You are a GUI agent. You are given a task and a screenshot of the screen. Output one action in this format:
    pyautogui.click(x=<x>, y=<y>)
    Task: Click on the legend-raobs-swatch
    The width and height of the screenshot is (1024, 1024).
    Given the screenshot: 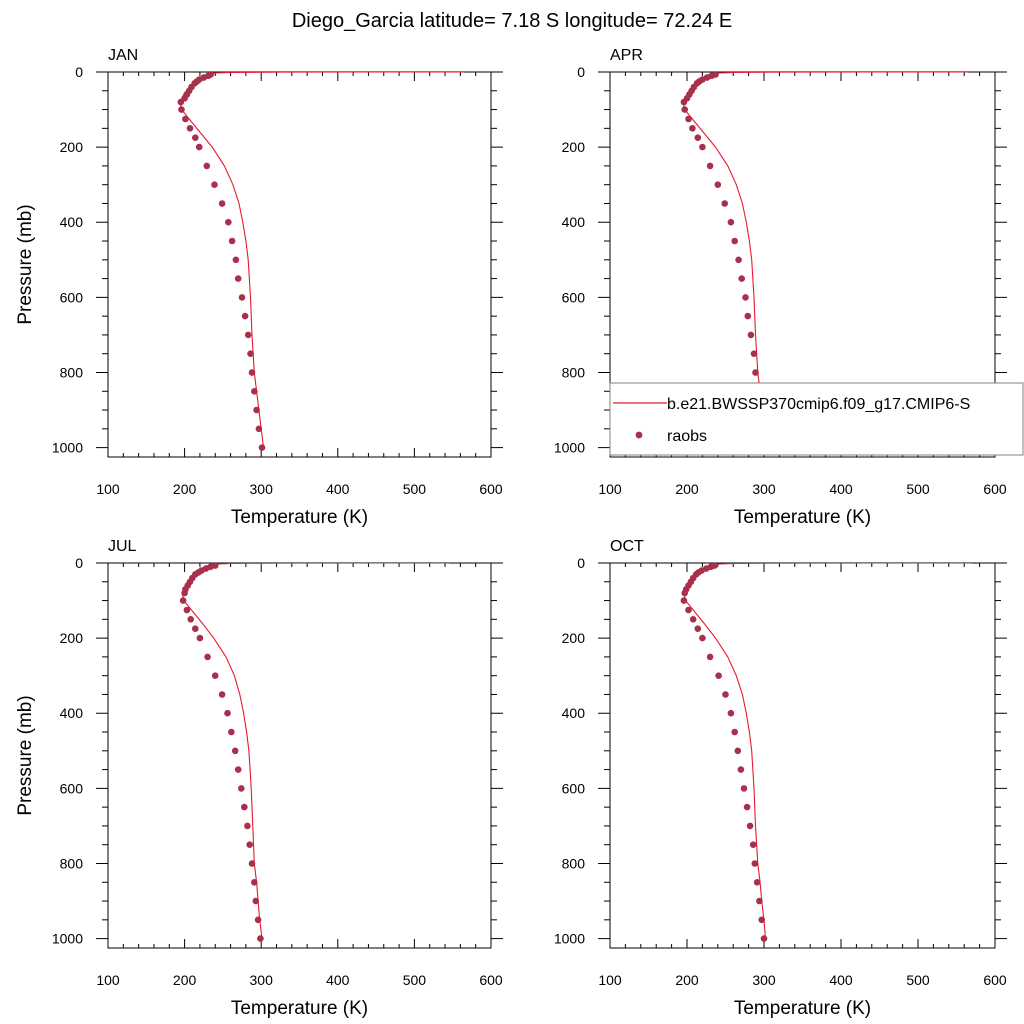 What is the action you would take?
    pyautogui.click(x=639, y=435)
    